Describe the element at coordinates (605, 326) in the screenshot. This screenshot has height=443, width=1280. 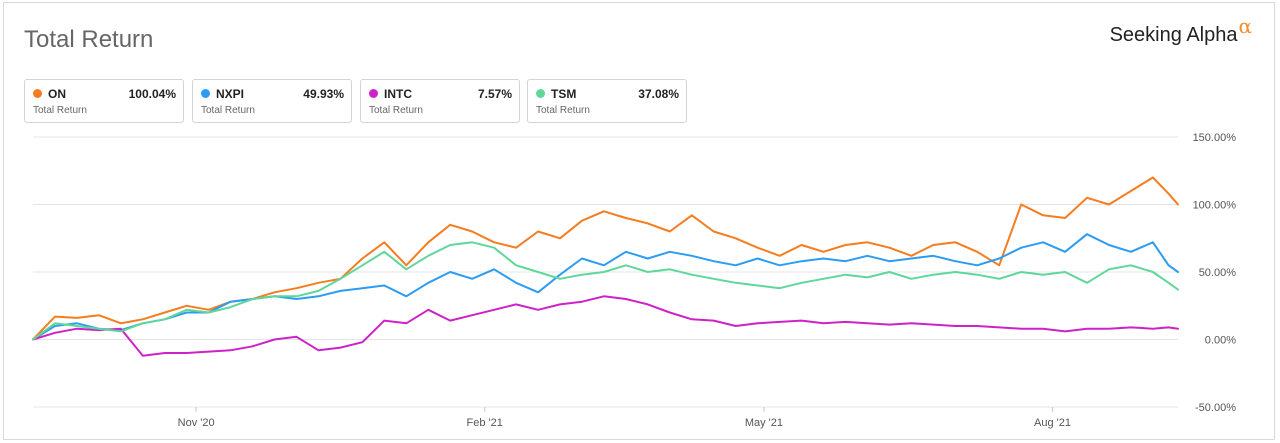
I see `series-line-intc` at that location.